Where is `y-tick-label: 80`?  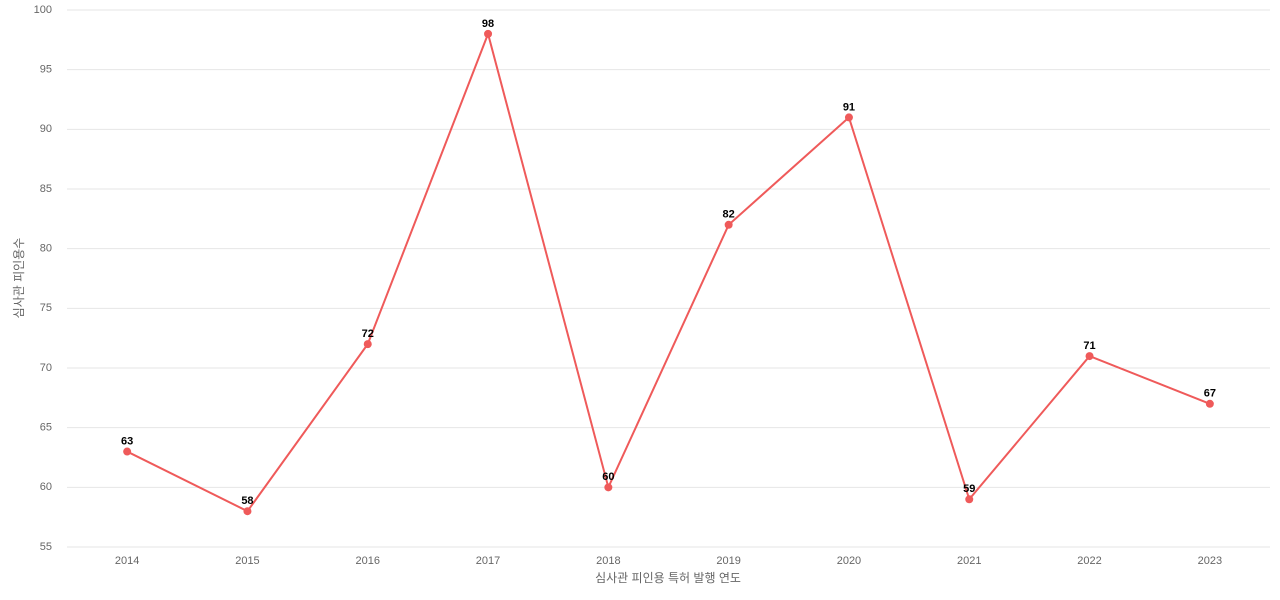
y-tick-label: 80 is located at coordinates (46, 249).